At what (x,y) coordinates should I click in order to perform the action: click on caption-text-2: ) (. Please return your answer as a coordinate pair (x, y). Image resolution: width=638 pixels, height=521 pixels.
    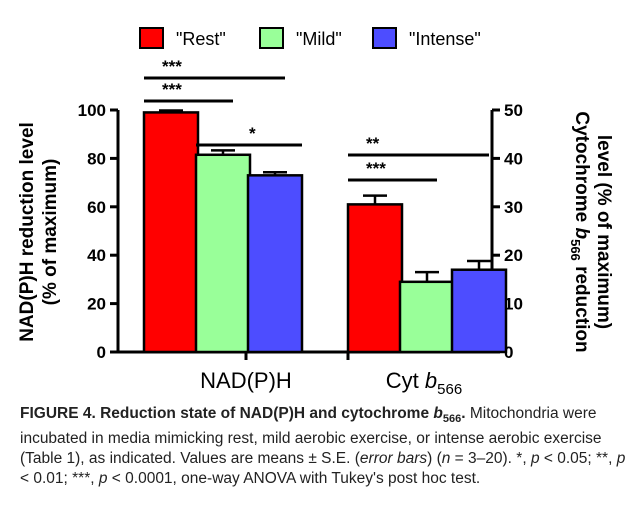
    Looking at the image, I should click on (434, 459).